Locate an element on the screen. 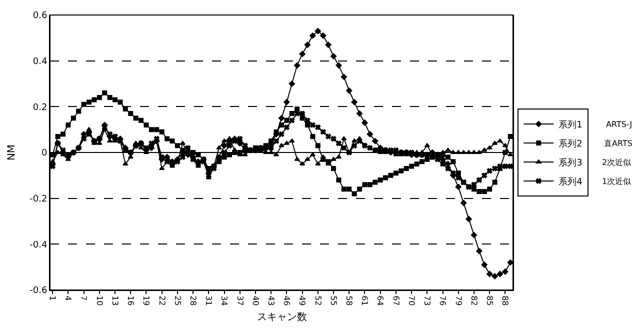  x-tick-label: 28 is located at coordinates (193, 301).